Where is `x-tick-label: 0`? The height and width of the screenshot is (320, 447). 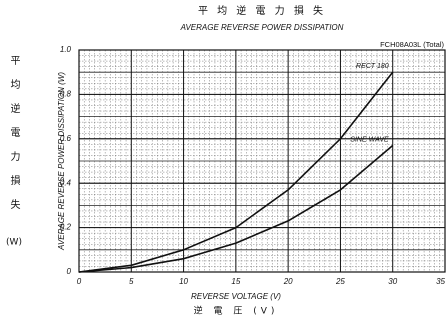 x-tick-label: 0 is located at coordinates (79, 281).